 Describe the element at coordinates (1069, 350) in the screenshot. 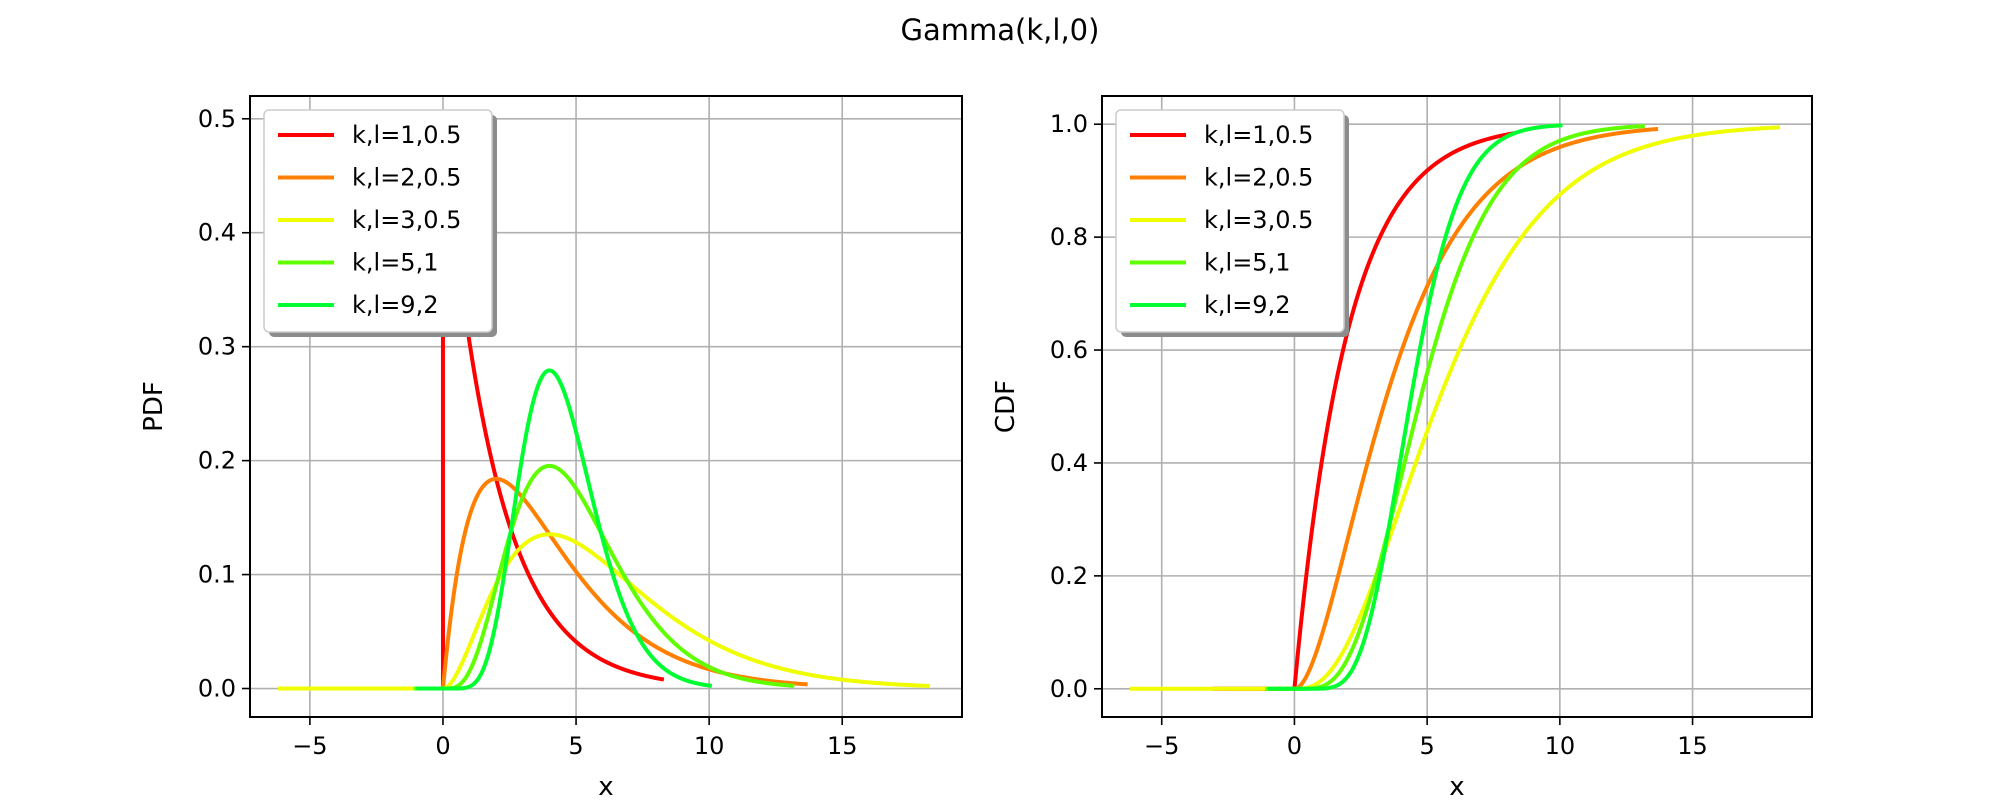

I see `cdf-y-tick-label: 0.6` at that location.